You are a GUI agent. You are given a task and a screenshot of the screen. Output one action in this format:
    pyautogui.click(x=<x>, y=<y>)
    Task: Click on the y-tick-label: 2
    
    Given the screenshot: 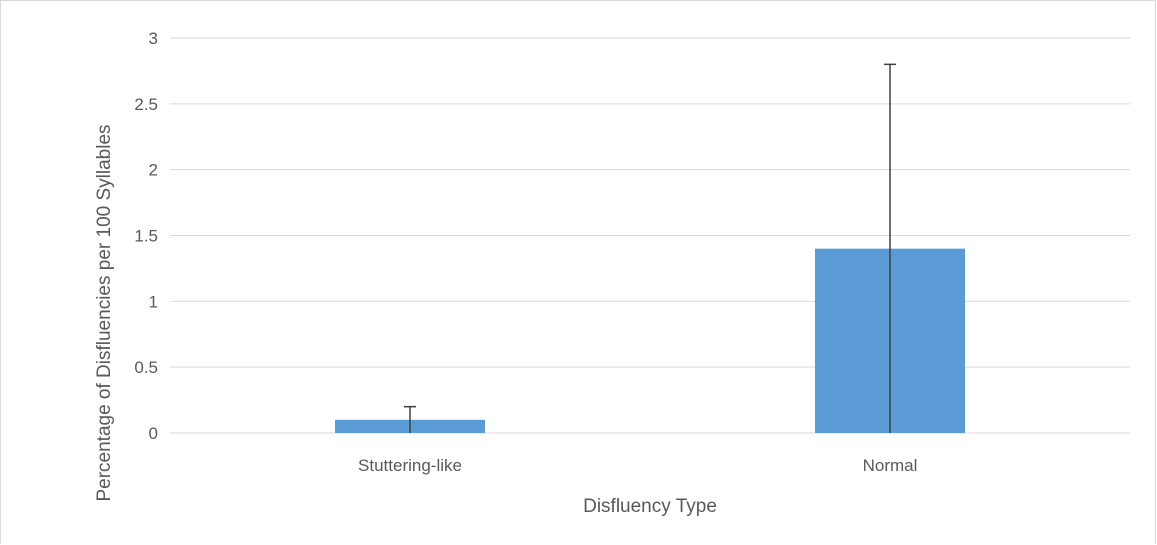 What is the action you would take?
    pyautogui.click(x=153, y=170)
    